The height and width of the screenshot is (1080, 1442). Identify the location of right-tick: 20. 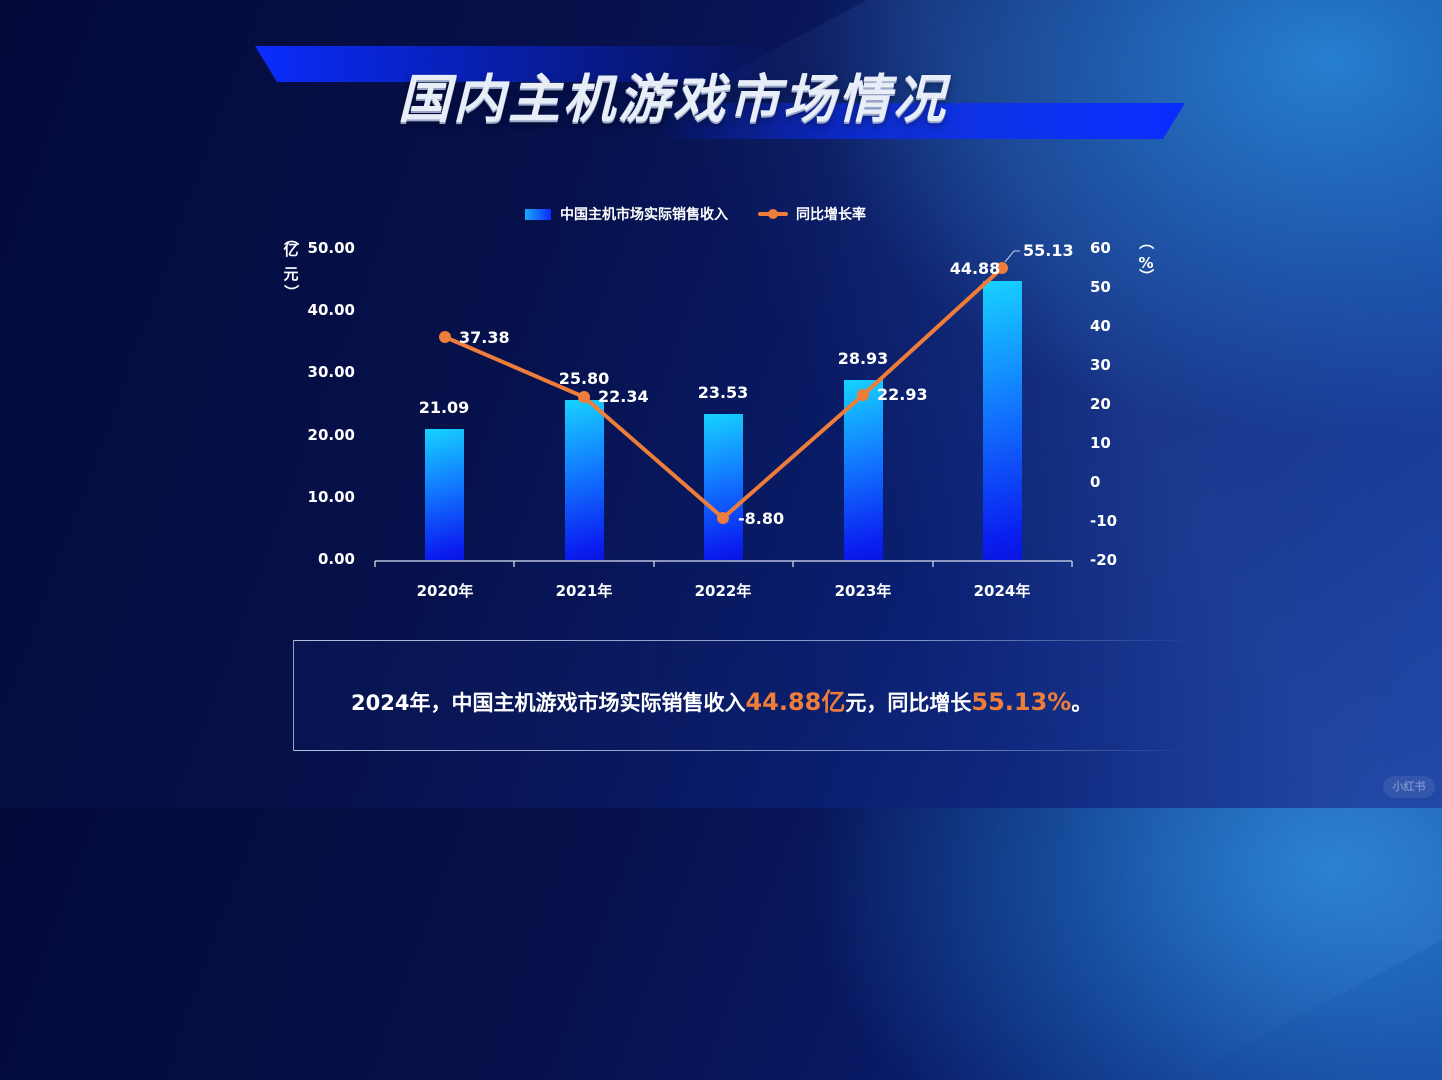
(1100, 404).